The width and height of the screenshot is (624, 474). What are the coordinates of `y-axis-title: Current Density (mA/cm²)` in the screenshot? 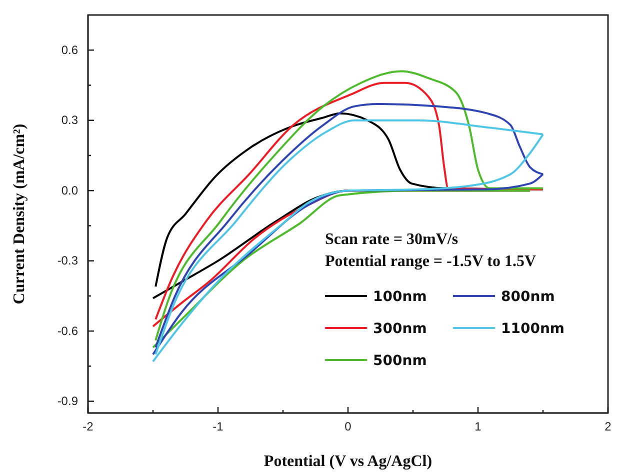 It's located at (19, 214).